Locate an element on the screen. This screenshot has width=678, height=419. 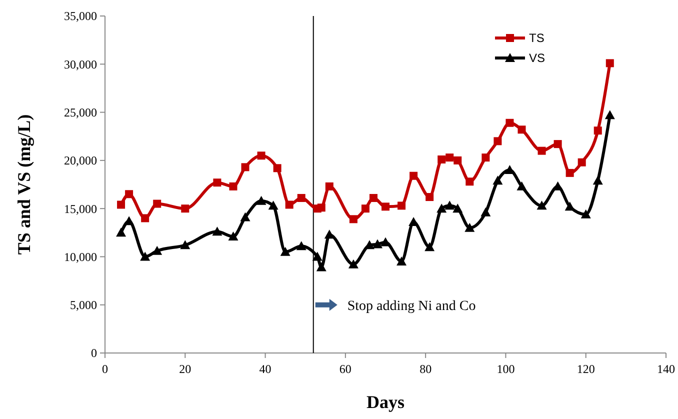
x-axis-title: Days is located at coordinates (385, 402).